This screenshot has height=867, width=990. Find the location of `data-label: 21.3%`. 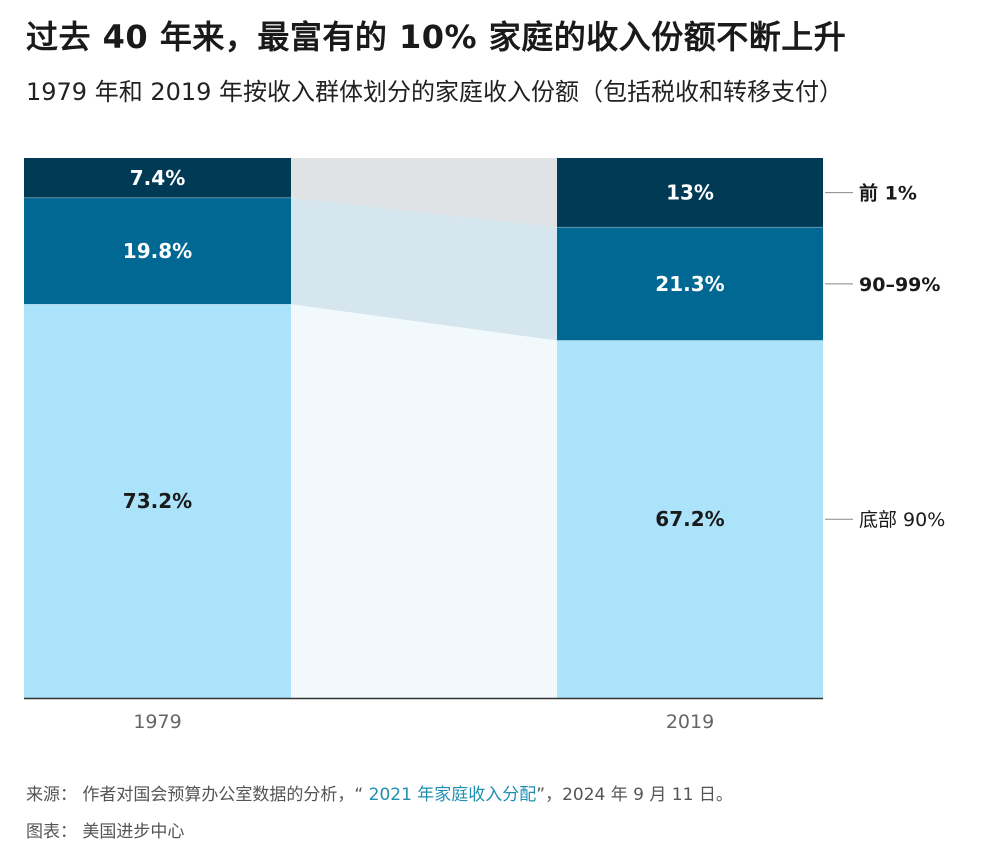

data-label: 21.3% is located at coordinates (689, 284).